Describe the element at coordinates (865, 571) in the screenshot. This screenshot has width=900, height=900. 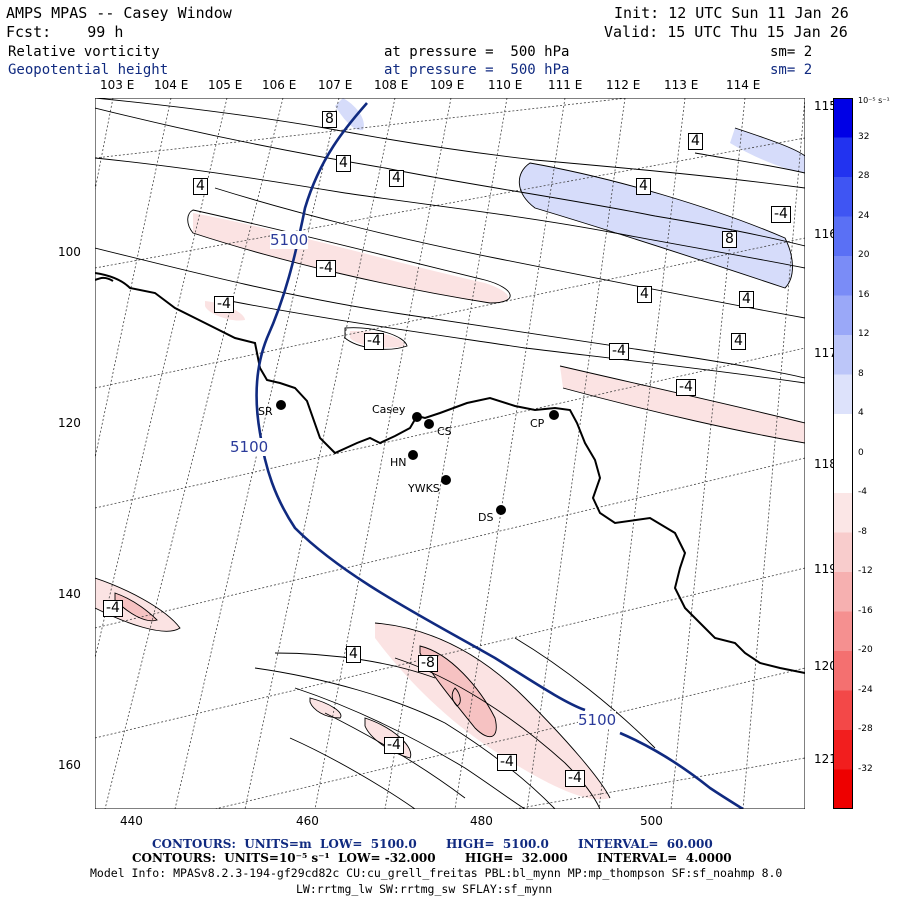
I see `colorbar-tick-label: -12` at that location.